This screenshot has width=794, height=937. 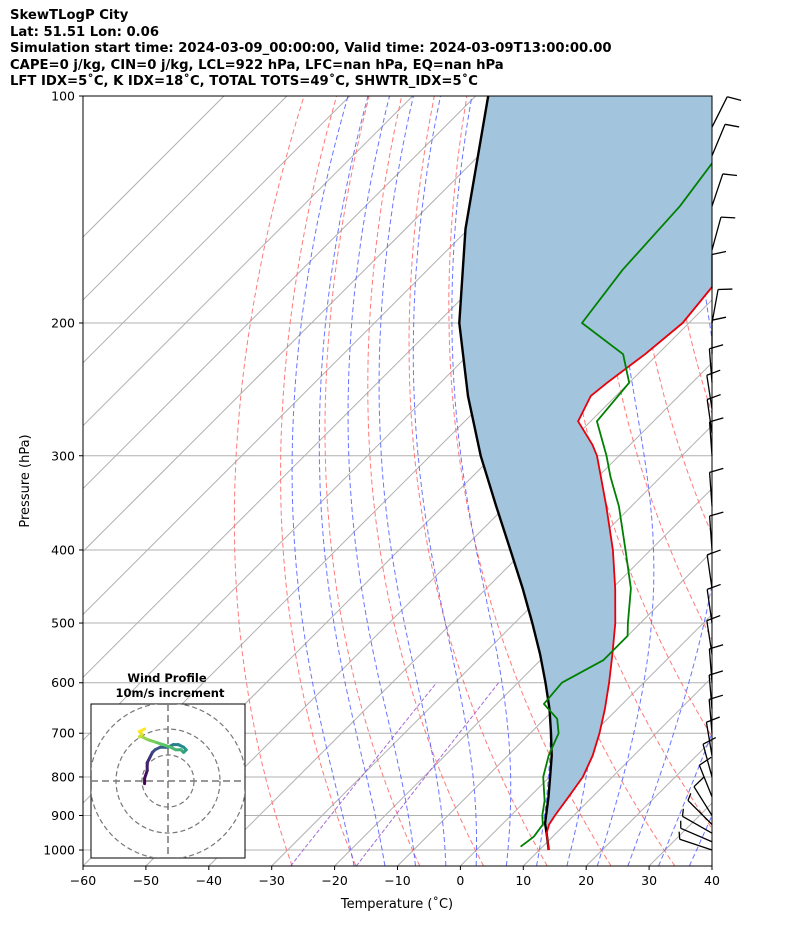 I want to click on hodograph-subtitle: 10m/s increment, so click(x=170, y=693).